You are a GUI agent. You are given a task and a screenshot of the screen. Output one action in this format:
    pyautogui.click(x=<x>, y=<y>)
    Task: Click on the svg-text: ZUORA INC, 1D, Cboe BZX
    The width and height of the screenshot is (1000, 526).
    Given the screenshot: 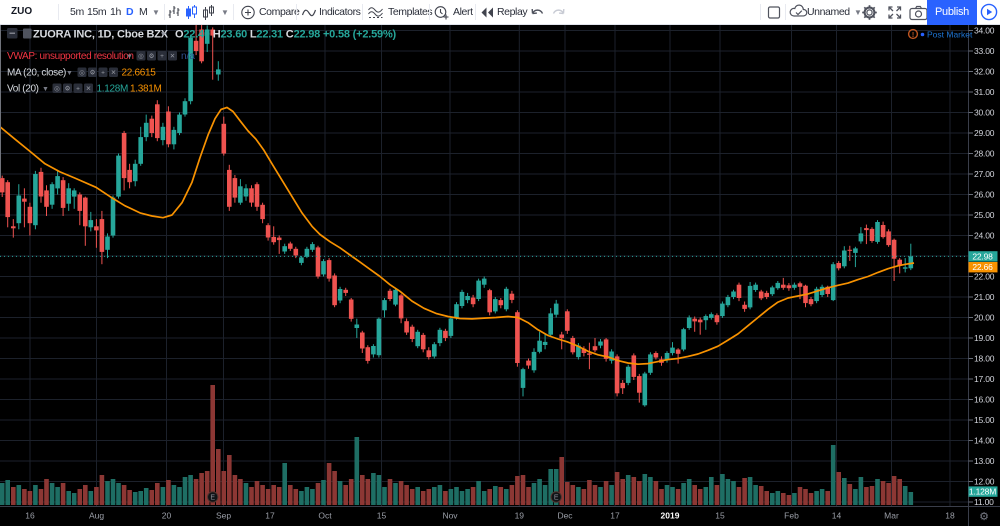 What is the action you would take?
    pyautogui.click(x=101, y=35)
    